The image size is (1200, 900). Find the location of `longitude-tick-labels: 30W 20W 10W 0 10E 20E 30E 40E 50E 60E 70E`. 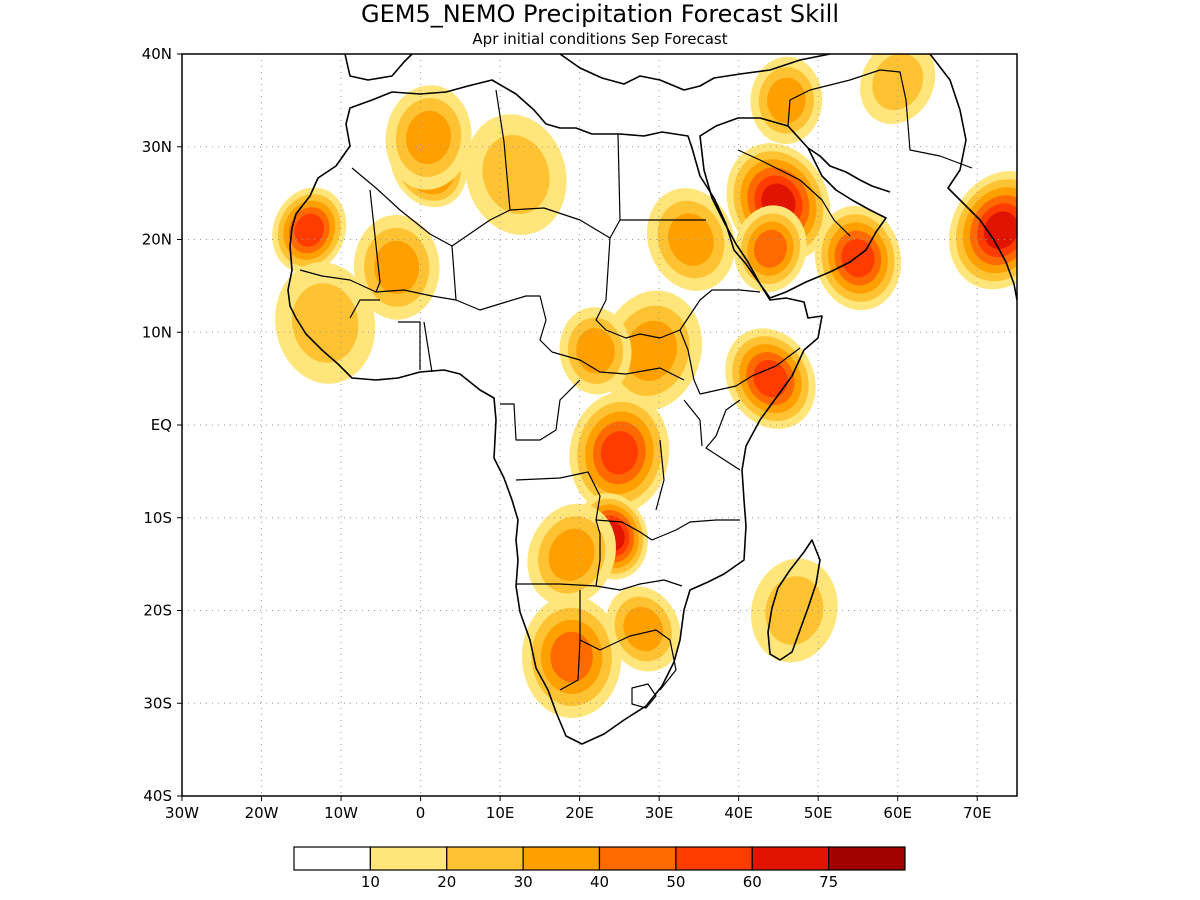

longitude-tick-labels: 30W 20W 10W 0 10E 20E 30E 40E 50E 60E 70E is located at coordinates (578, 809).